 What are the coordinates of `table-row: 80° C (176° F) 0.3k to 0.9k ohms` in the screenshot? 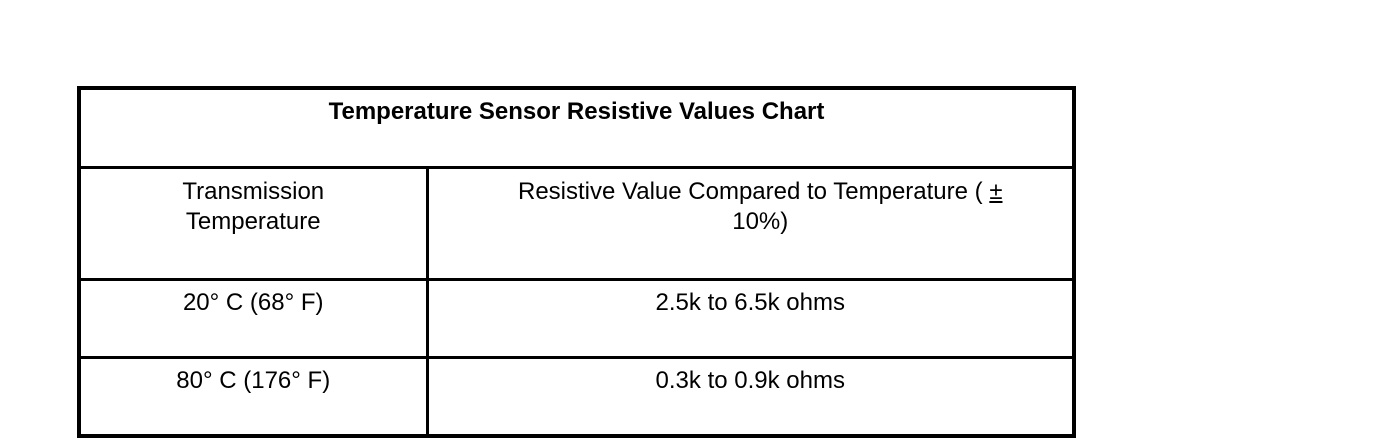 It's located at (576, 397).